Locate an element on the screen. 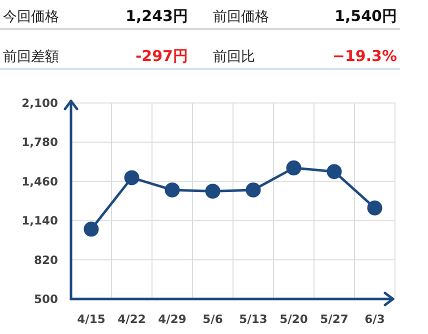 The image size is (428, 334). x-tick-label: 5/6 is located at coordinates (212, 319).